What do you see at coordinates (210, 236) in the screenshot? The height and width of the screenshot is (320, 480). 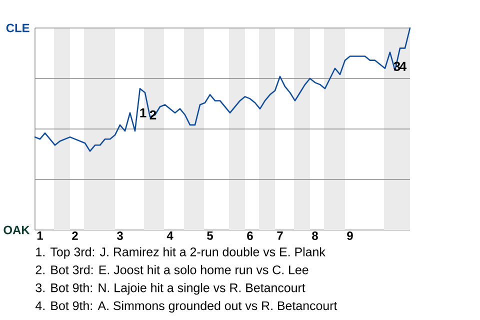 I see `x-tick-label: 5` at bounding box center [210, 236].